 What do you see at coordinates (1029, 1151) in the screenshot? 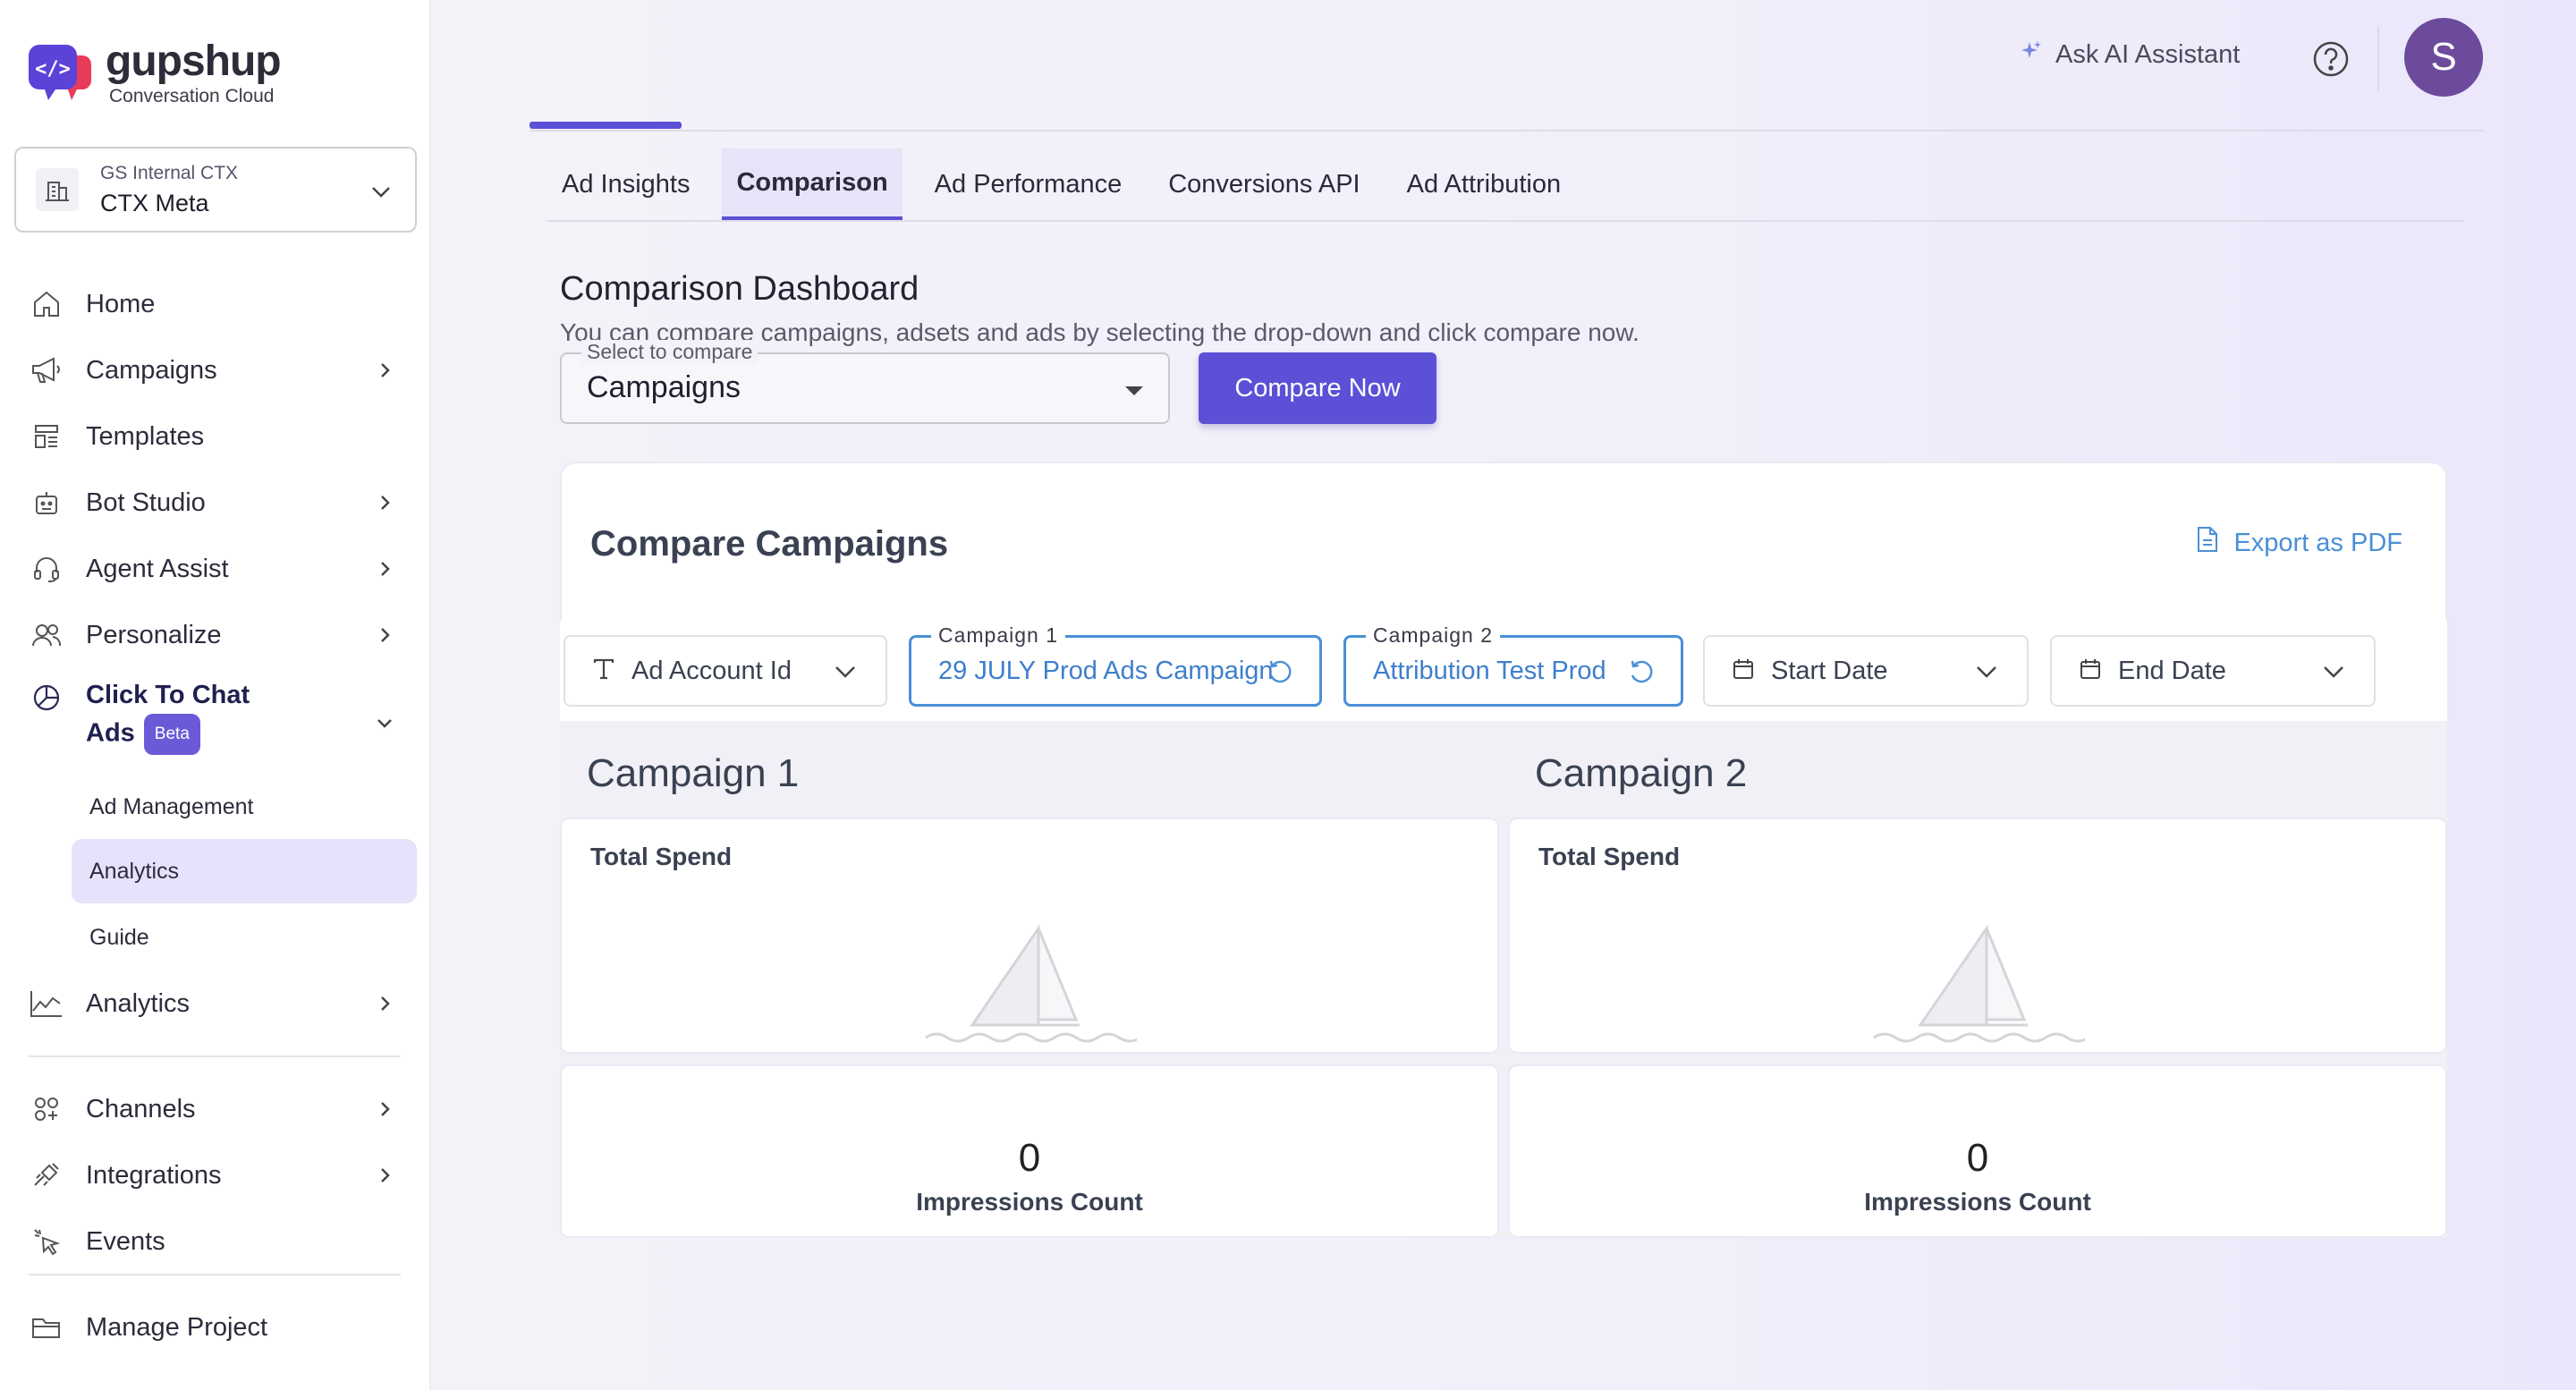
I see `campaign-1-impressions-panel: 0 Impressions Count` at bounding box center [1029, 1151].